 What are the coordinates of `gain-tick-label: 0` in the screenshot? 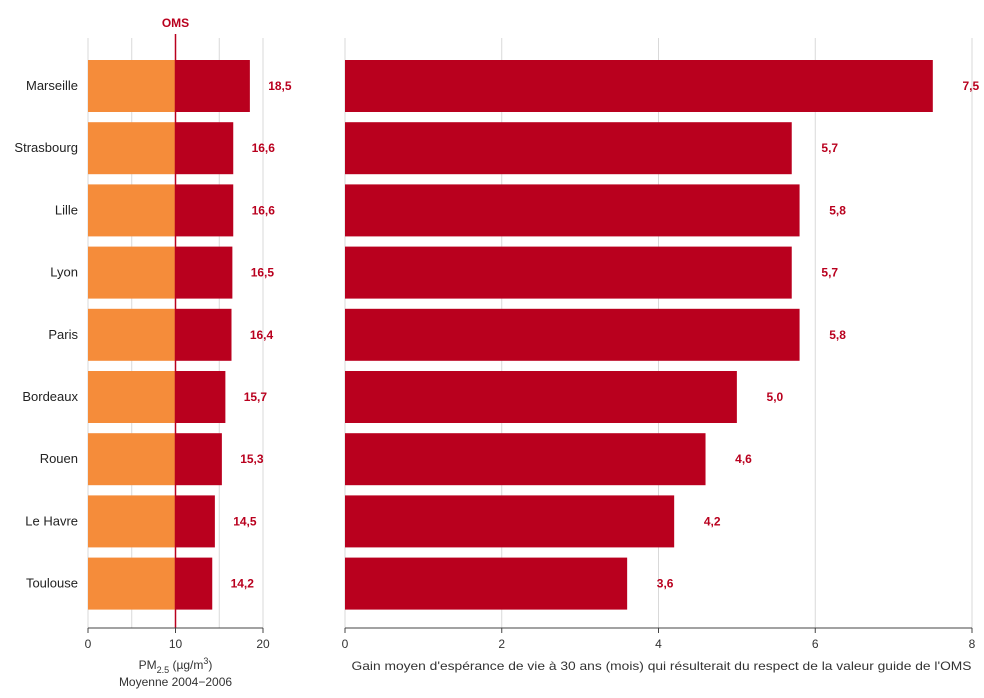 It's located at (345, 644).